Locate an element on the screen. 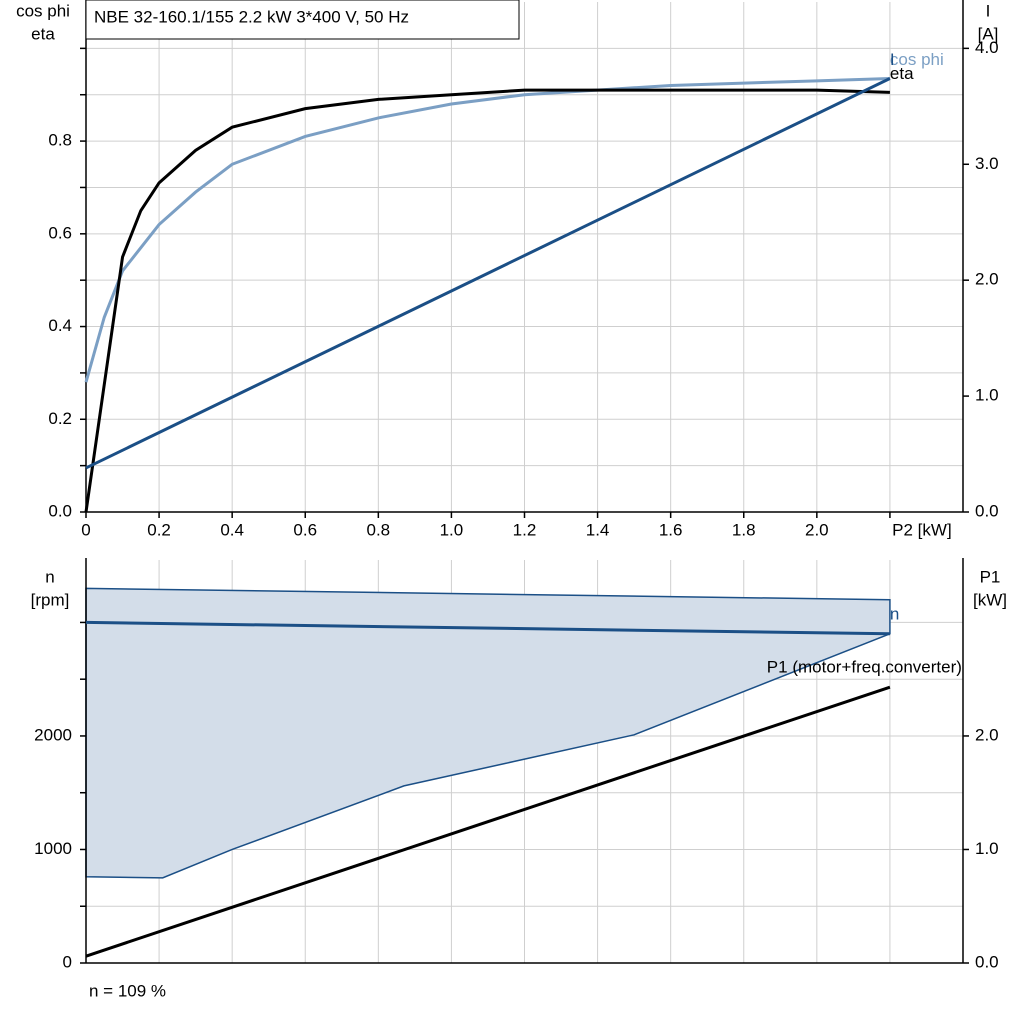 This screenshot has width=1024, height=1024. x-tick-label: 1.8 is located at coordinates (744, 529).